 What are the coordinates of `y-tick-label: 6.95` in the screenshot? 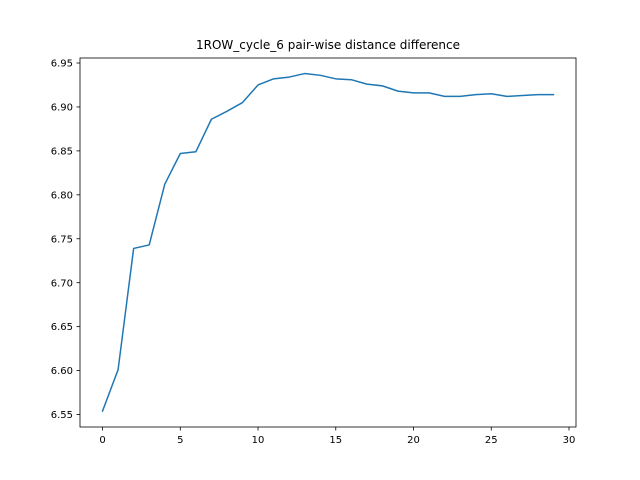 It's located at (62, 64).